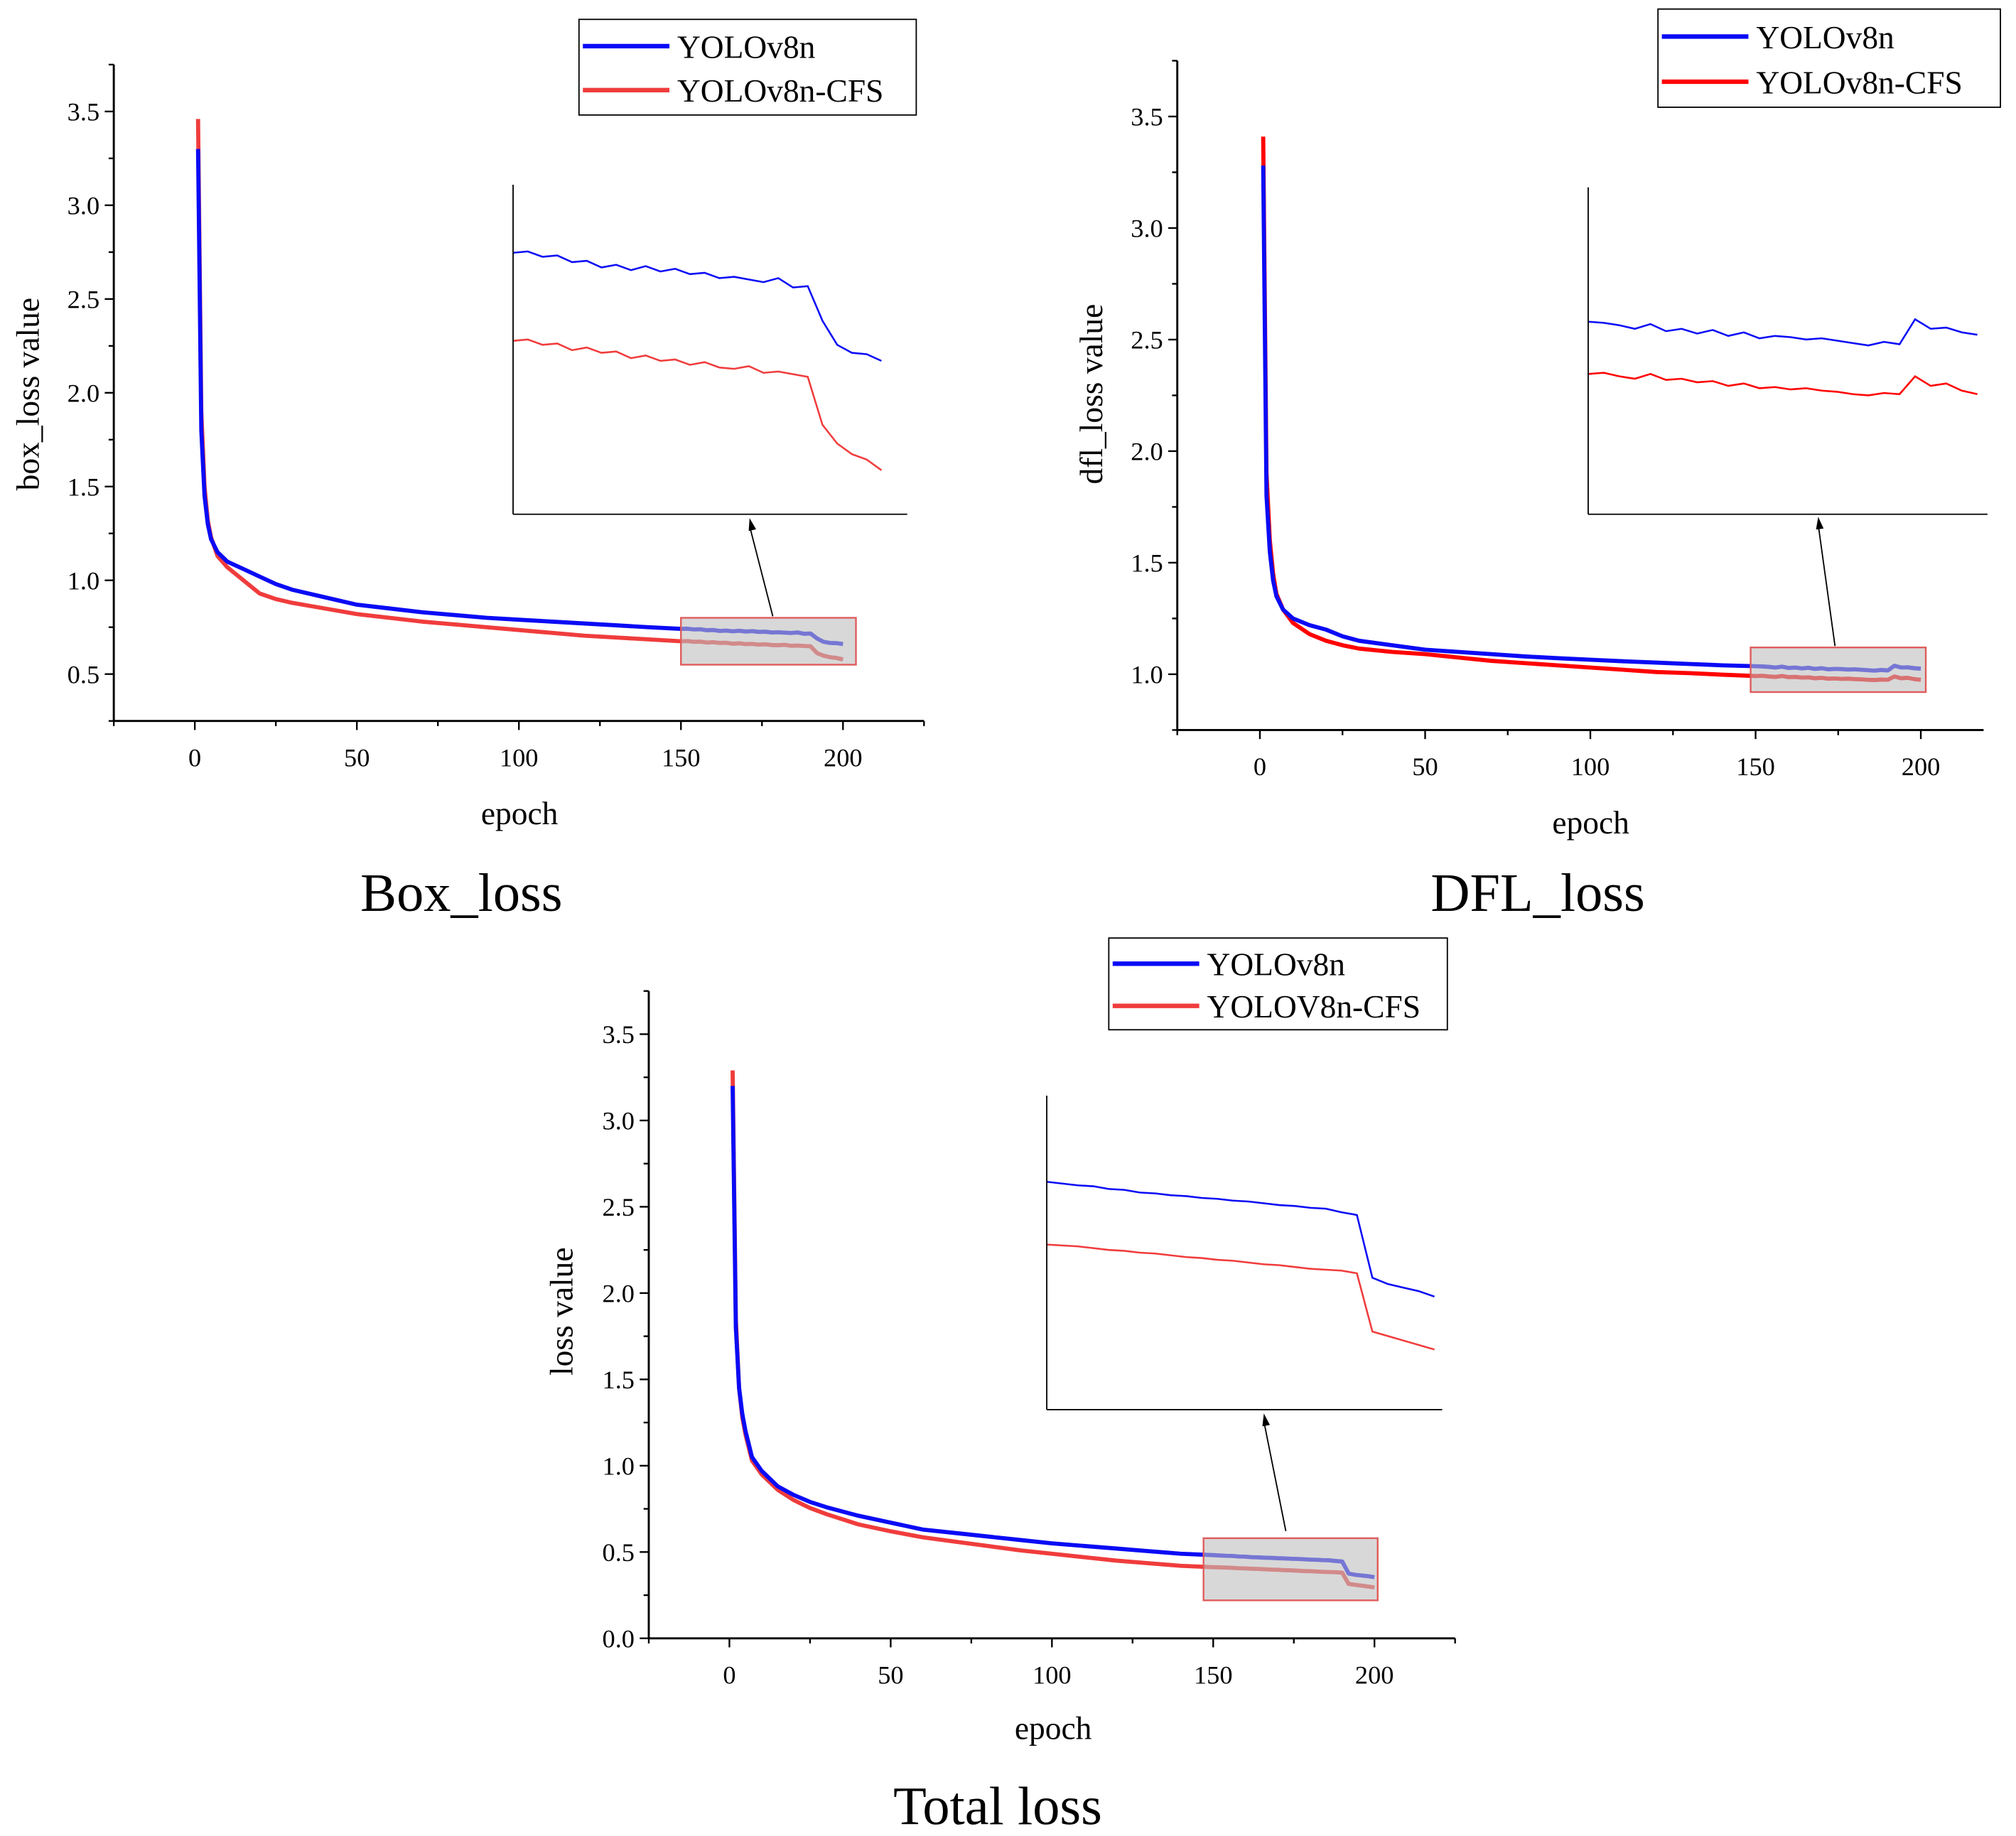 The image size is (2016, 1836). Describe the element at coordinates (28, 394) in the screenshot. I see `y-axis-label: box_loss value` at that location.